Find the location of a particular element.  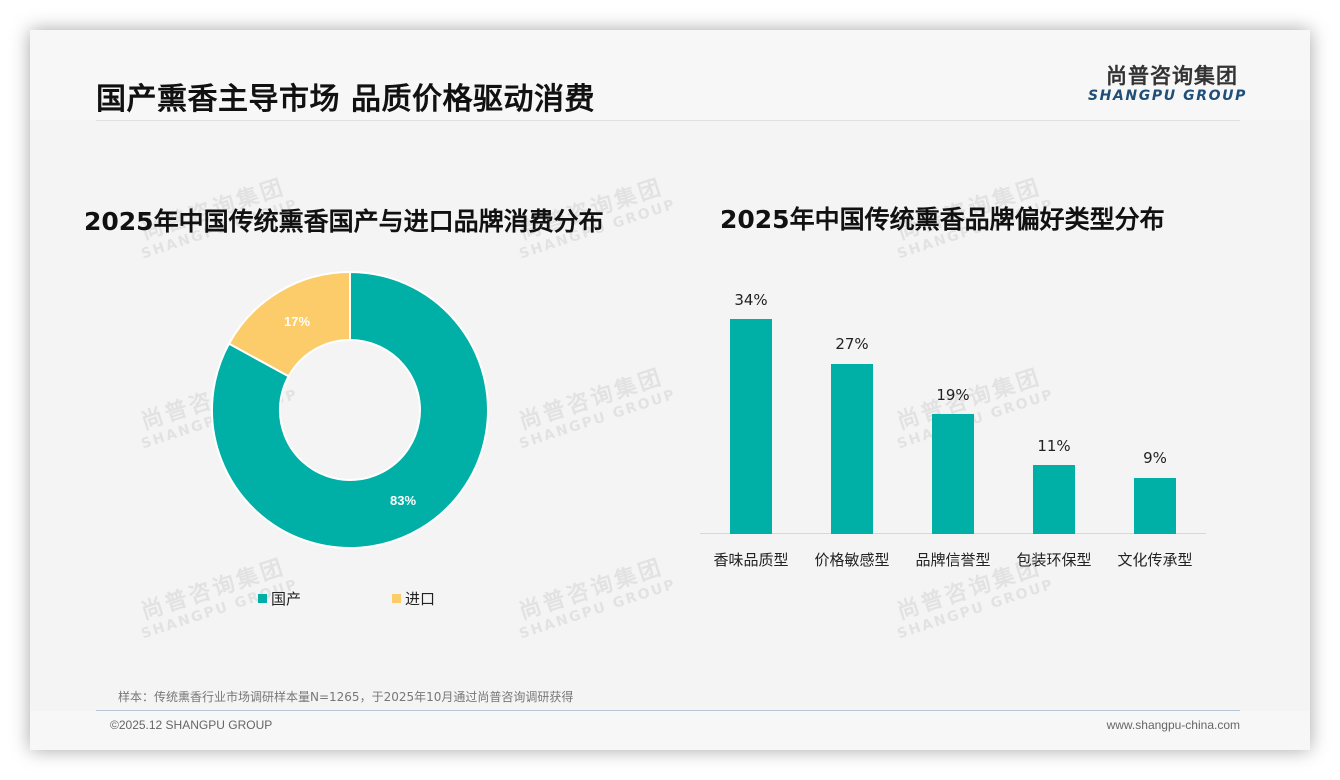

header-band is located at coordinates (670, 75).